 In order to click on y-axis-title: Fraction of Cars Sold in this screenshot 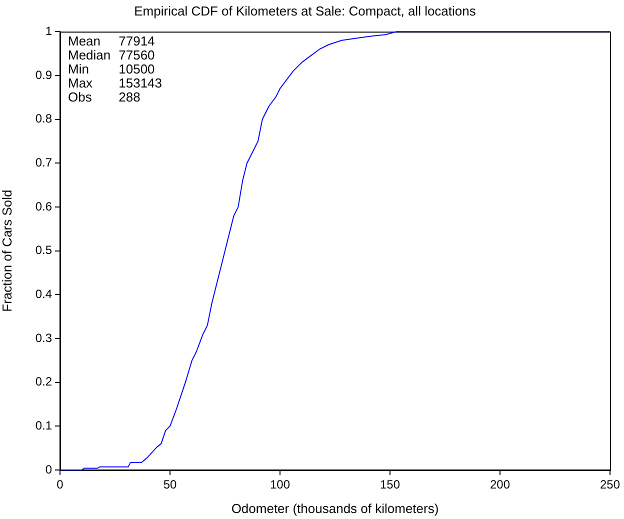, I will do `click(7, 251)`.